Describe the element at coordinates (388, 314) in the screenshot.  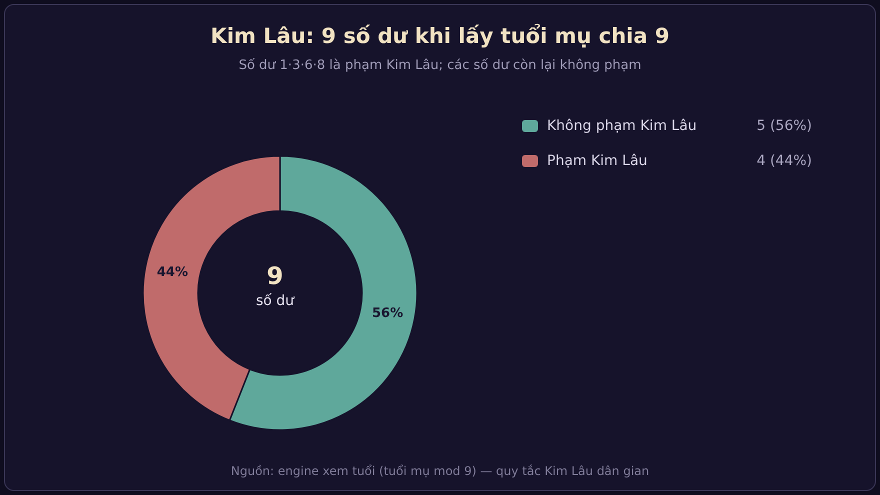
I see `data-label: 56%` at that location.